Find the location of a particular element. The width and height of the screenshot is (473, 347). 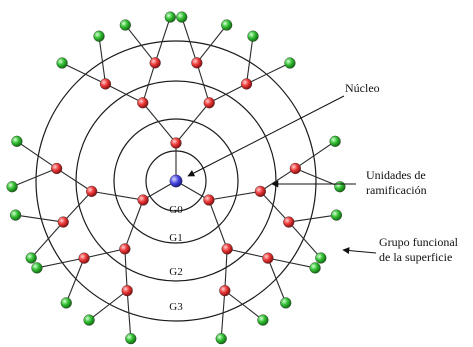

generation-label-g3: G3 is located at coordinates (176, 307).